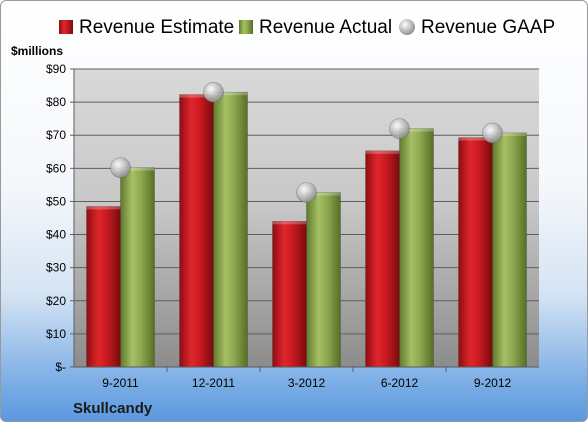  What do you see at coordinates (60, 218) in the screenshot?
I see `y-axis-ticks: $- $10 $20 $30 $40 $50 $60 $70 $80 $90` at bounding box center [60, 218].